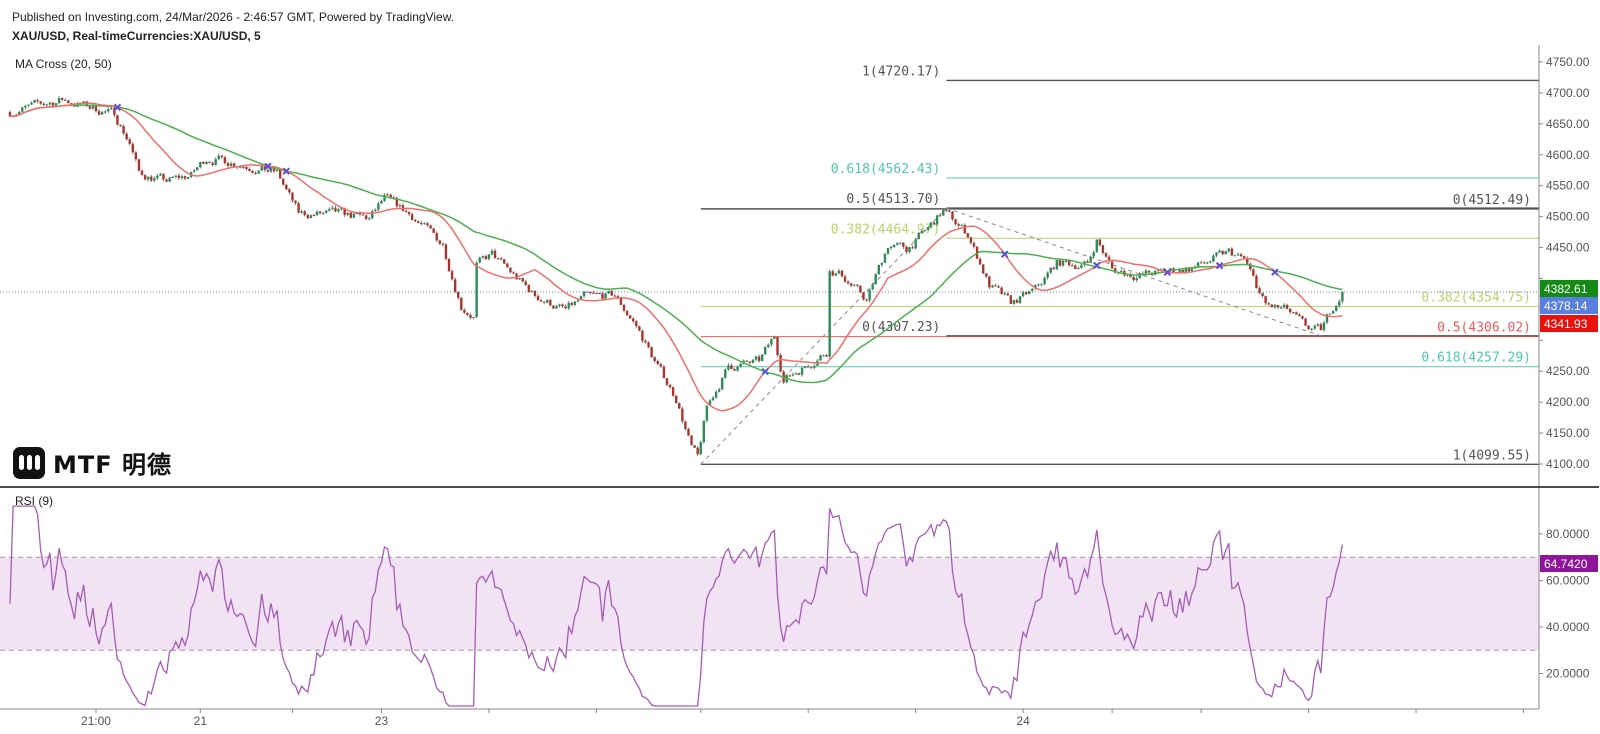  I want to click on ma-cross-marker, so click(1219, 265).